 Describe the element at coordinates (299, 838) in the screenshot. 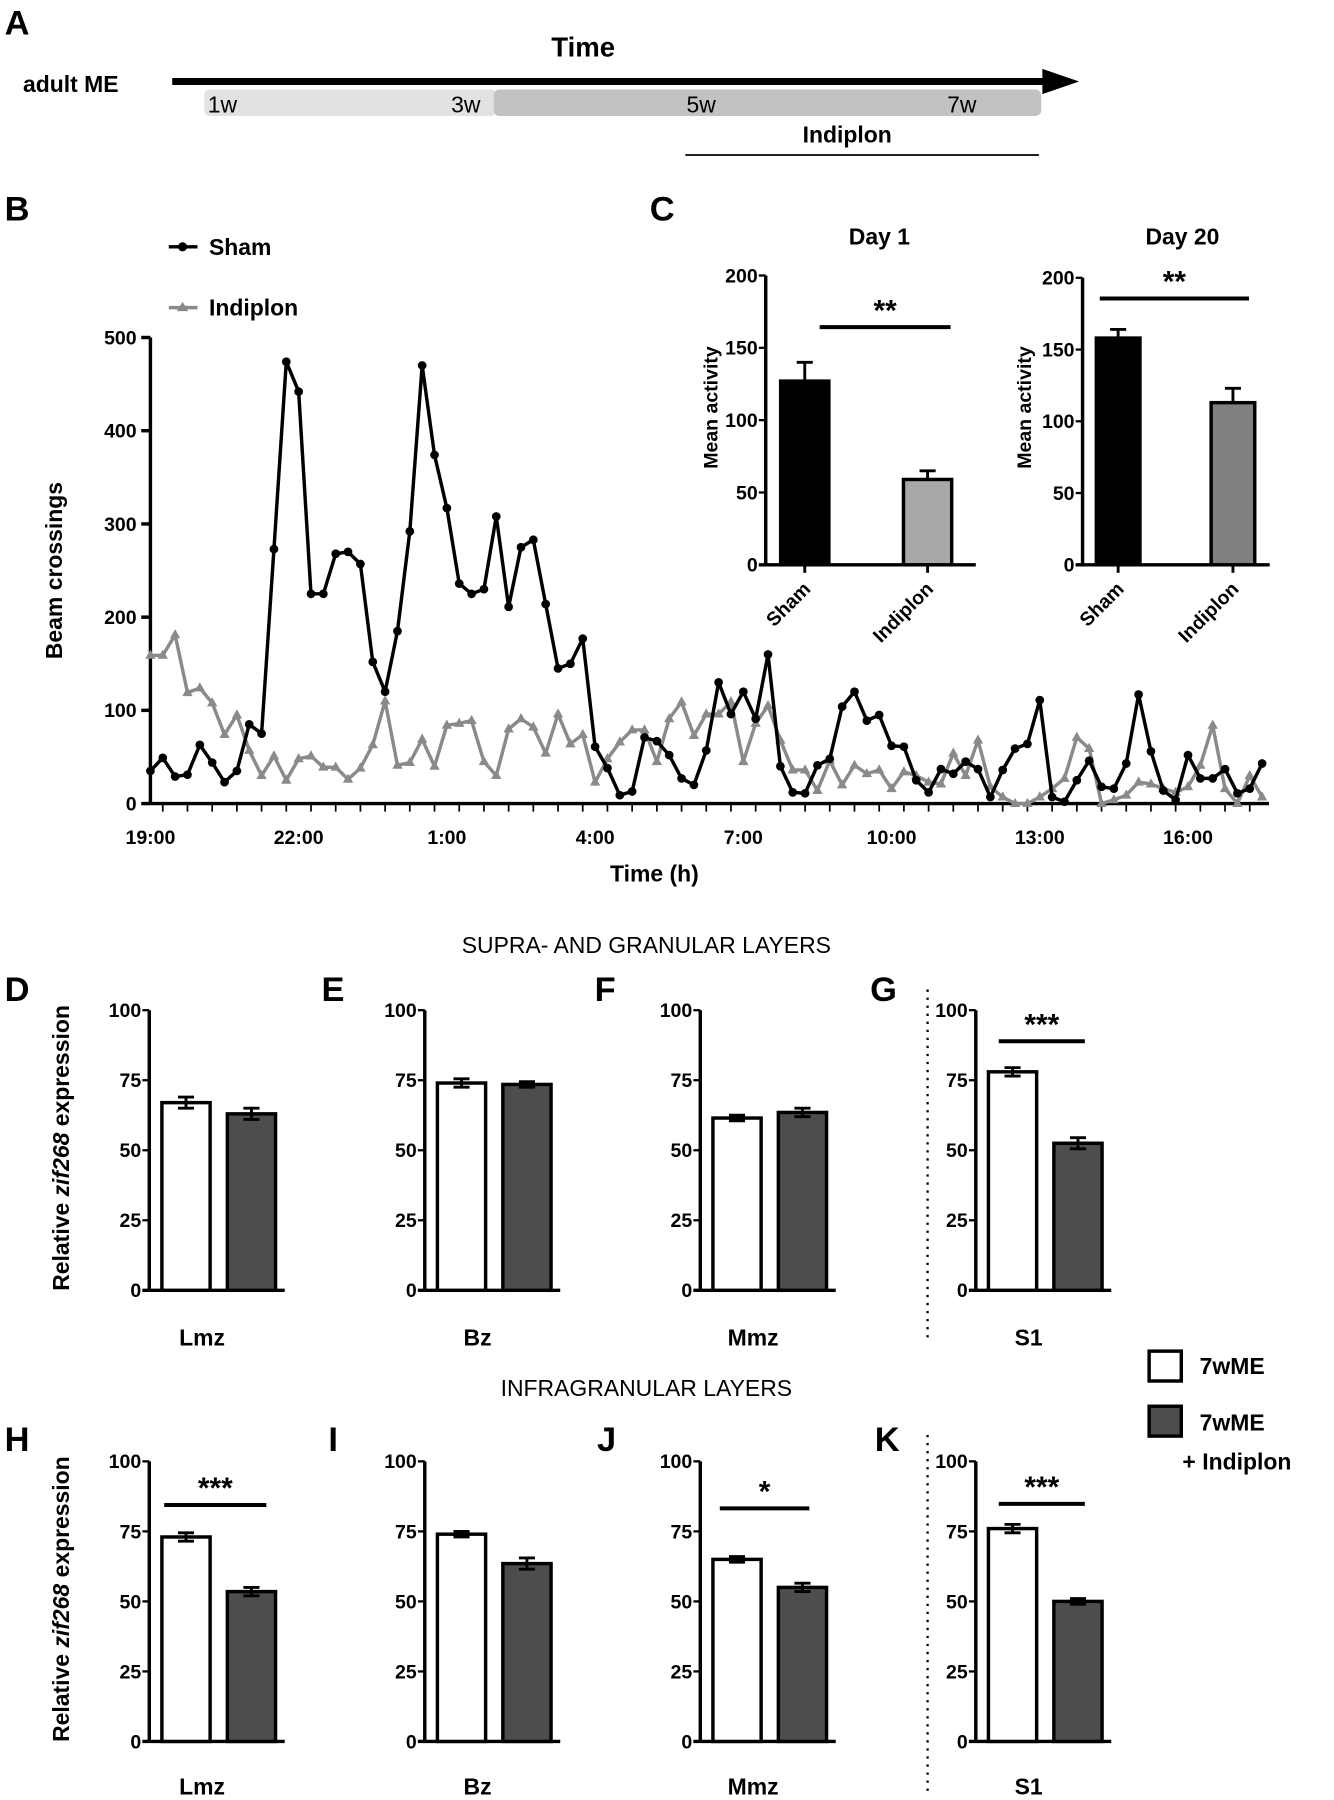

I see `x-tick-label: 22:00` at that location.